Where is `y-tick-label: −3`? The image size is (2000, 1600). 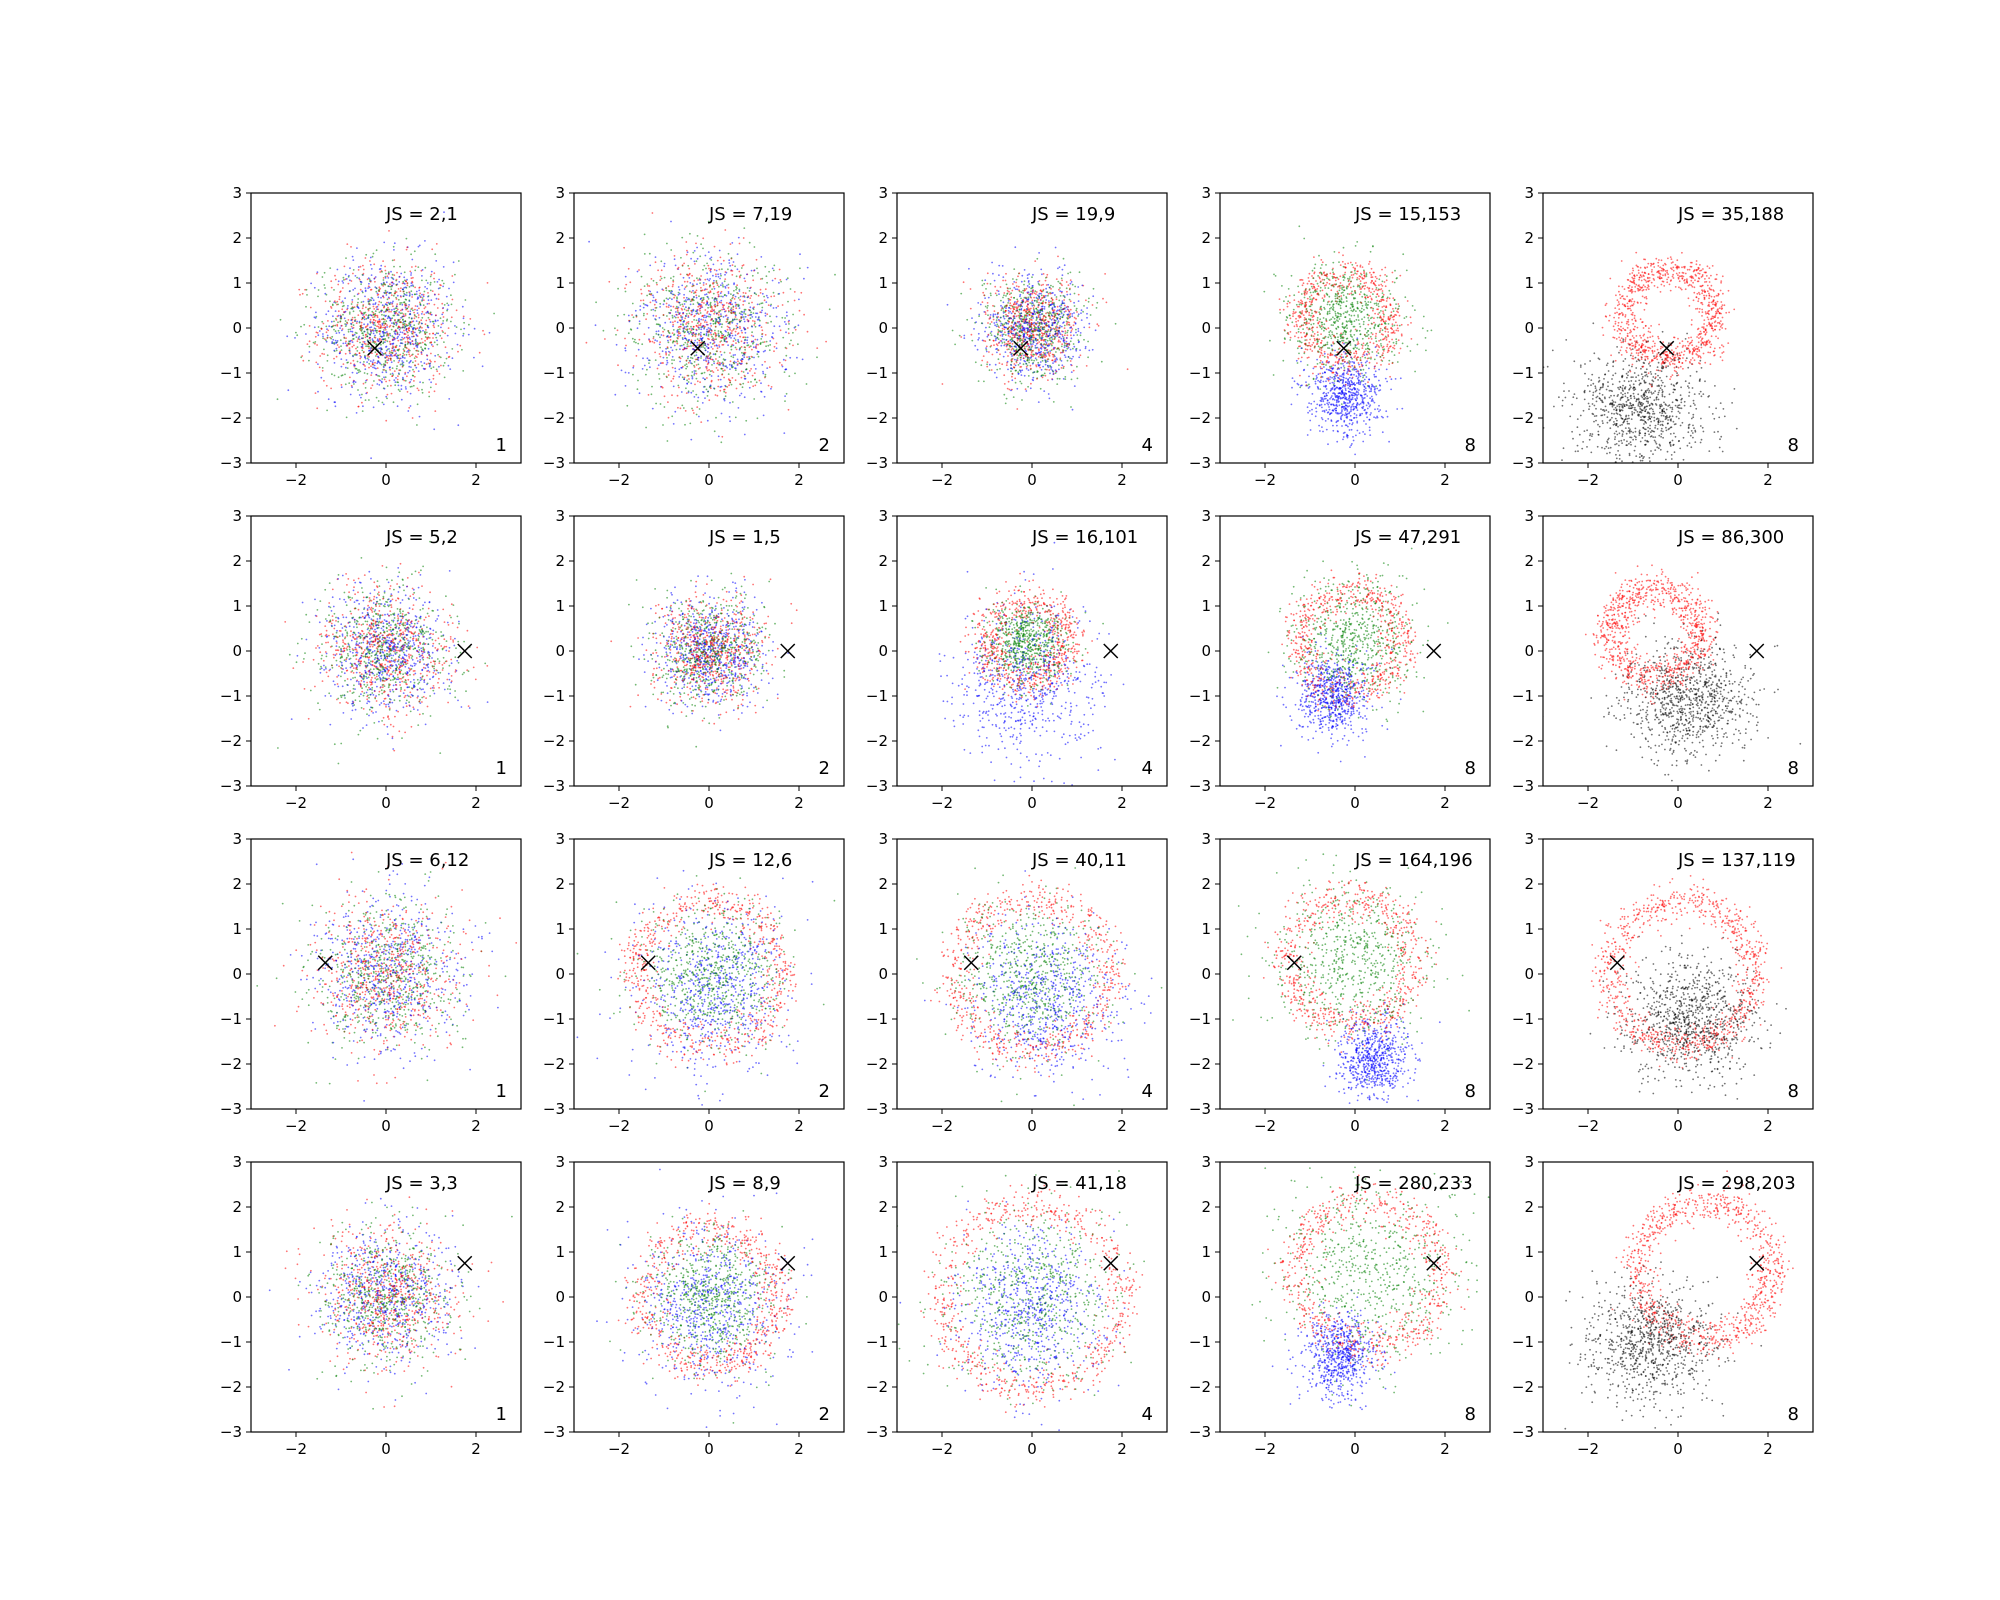
y-tick-label: −3 is located at coordinates (554, 463).